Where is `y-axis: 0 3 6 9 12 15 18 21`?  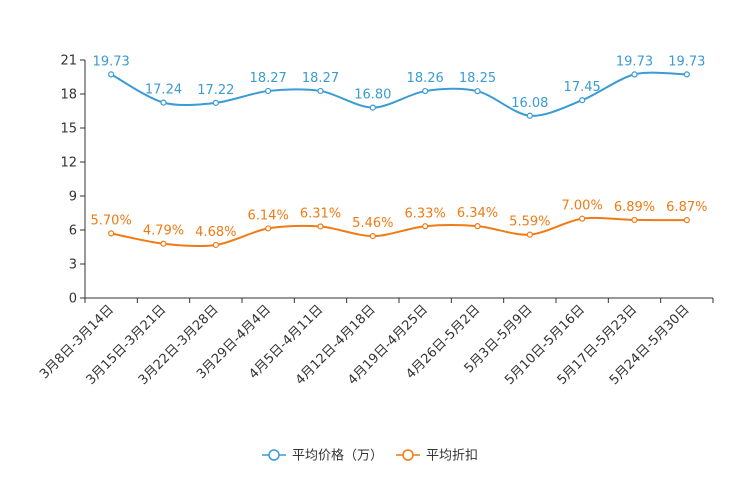
y-axis: 0 3 6 9 12 15 18 21 is located at coordinates (73, 180).